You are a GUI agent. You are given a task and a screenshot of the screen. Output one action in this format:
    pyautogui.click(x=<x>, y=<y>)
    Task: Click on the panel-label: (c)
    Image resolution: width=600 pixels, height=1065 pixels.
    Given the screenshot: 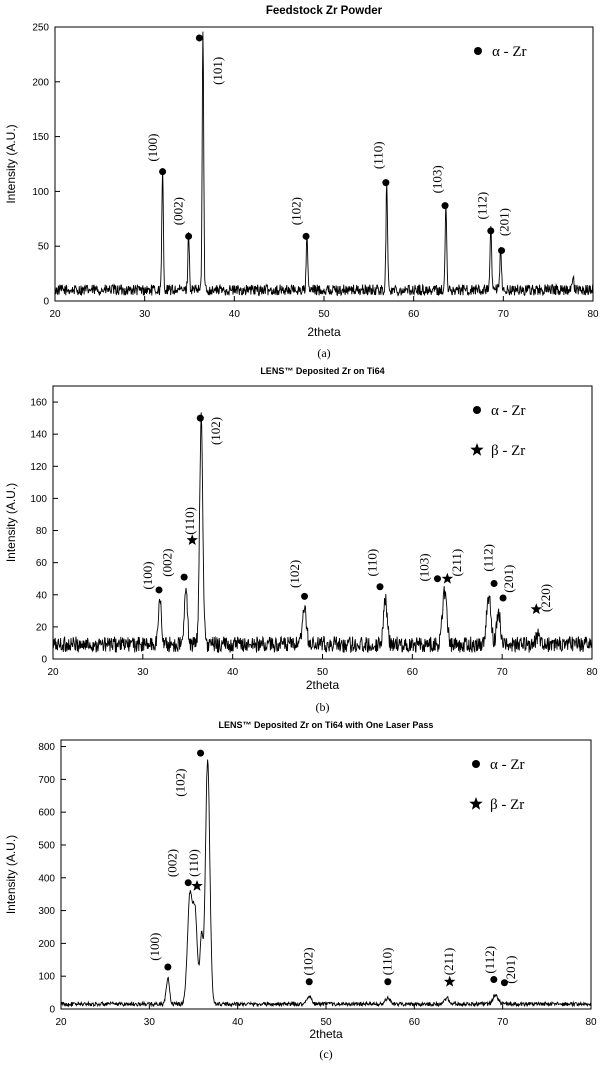 What is the action you would take?
    pyautogui.click(x=325, y=1054)
    